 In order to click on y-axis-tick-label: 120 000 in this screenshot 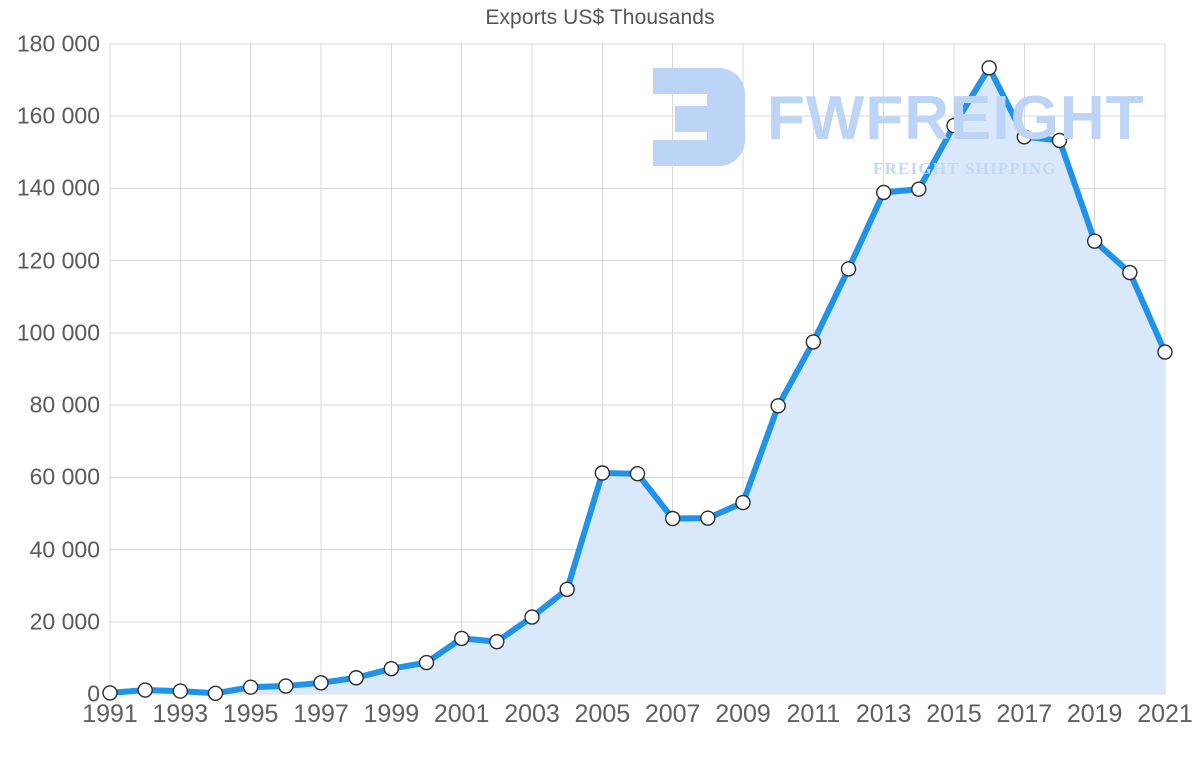, I will do `click(58, 260)`.